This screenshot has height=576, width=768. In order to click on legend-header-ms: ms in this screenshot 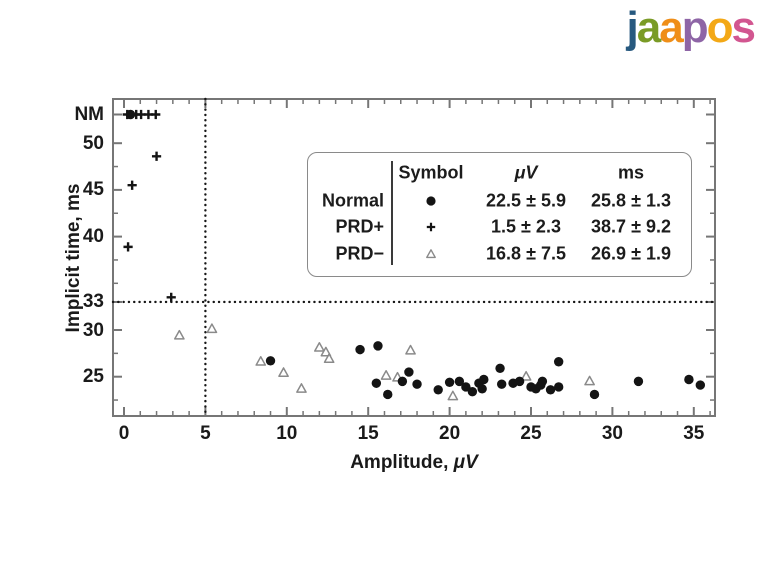, I will do `click(631, 172)`.